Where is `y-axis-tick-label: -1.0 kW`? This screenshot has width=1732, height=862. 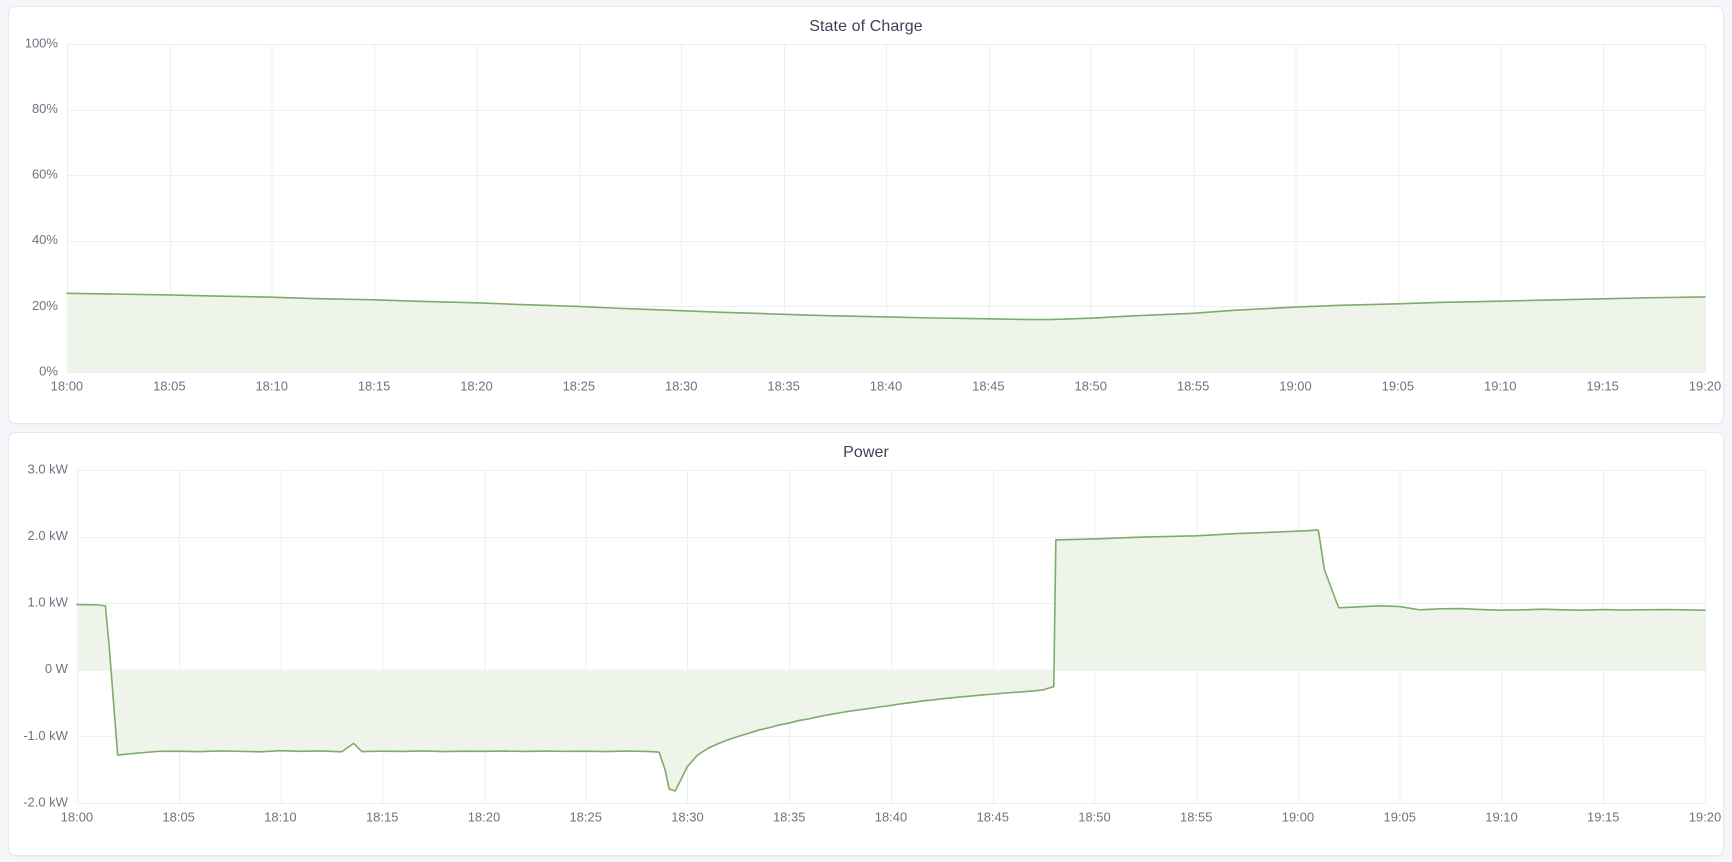
y-axis-tick-label: -1.0 kW is located at coordinates (45, 735).